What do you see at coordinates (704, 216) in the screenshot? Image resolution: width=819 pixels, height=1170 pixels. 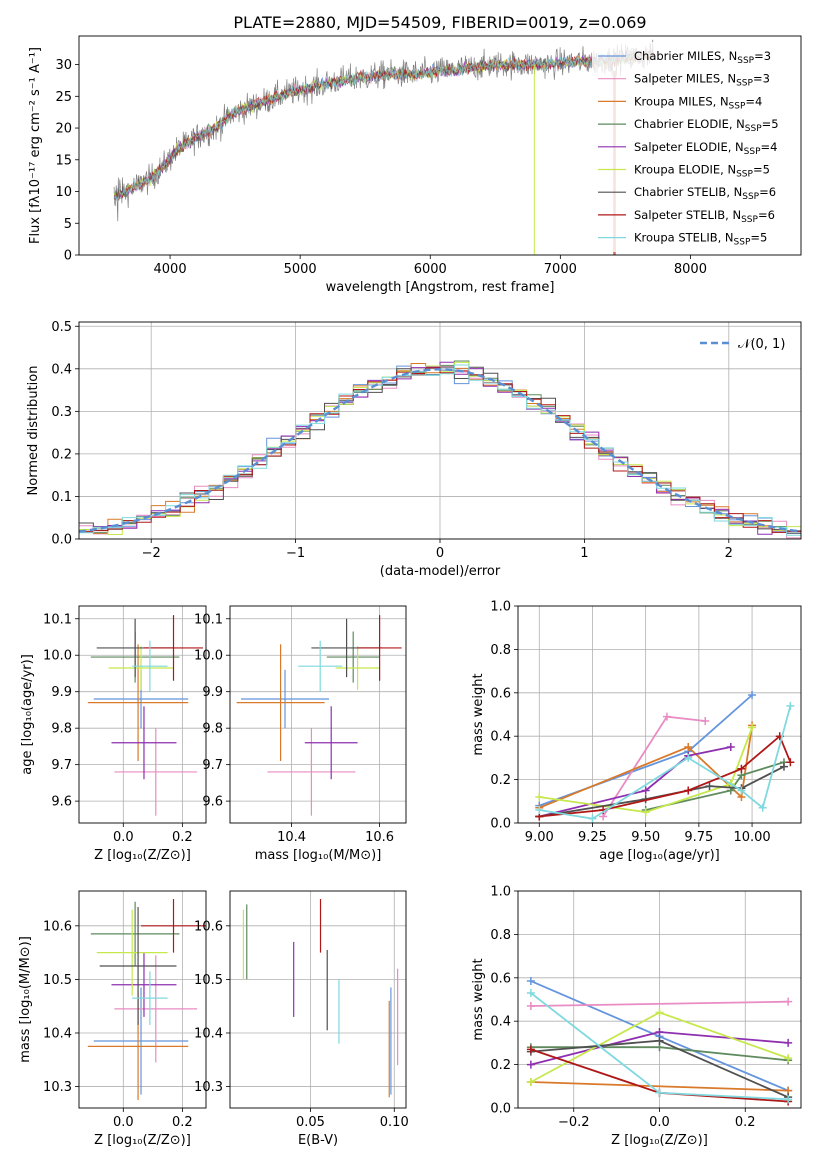 I see `spectrum-legend-label: Salpeter STELIB, NSSP=6` at bounding box center [704, 216].